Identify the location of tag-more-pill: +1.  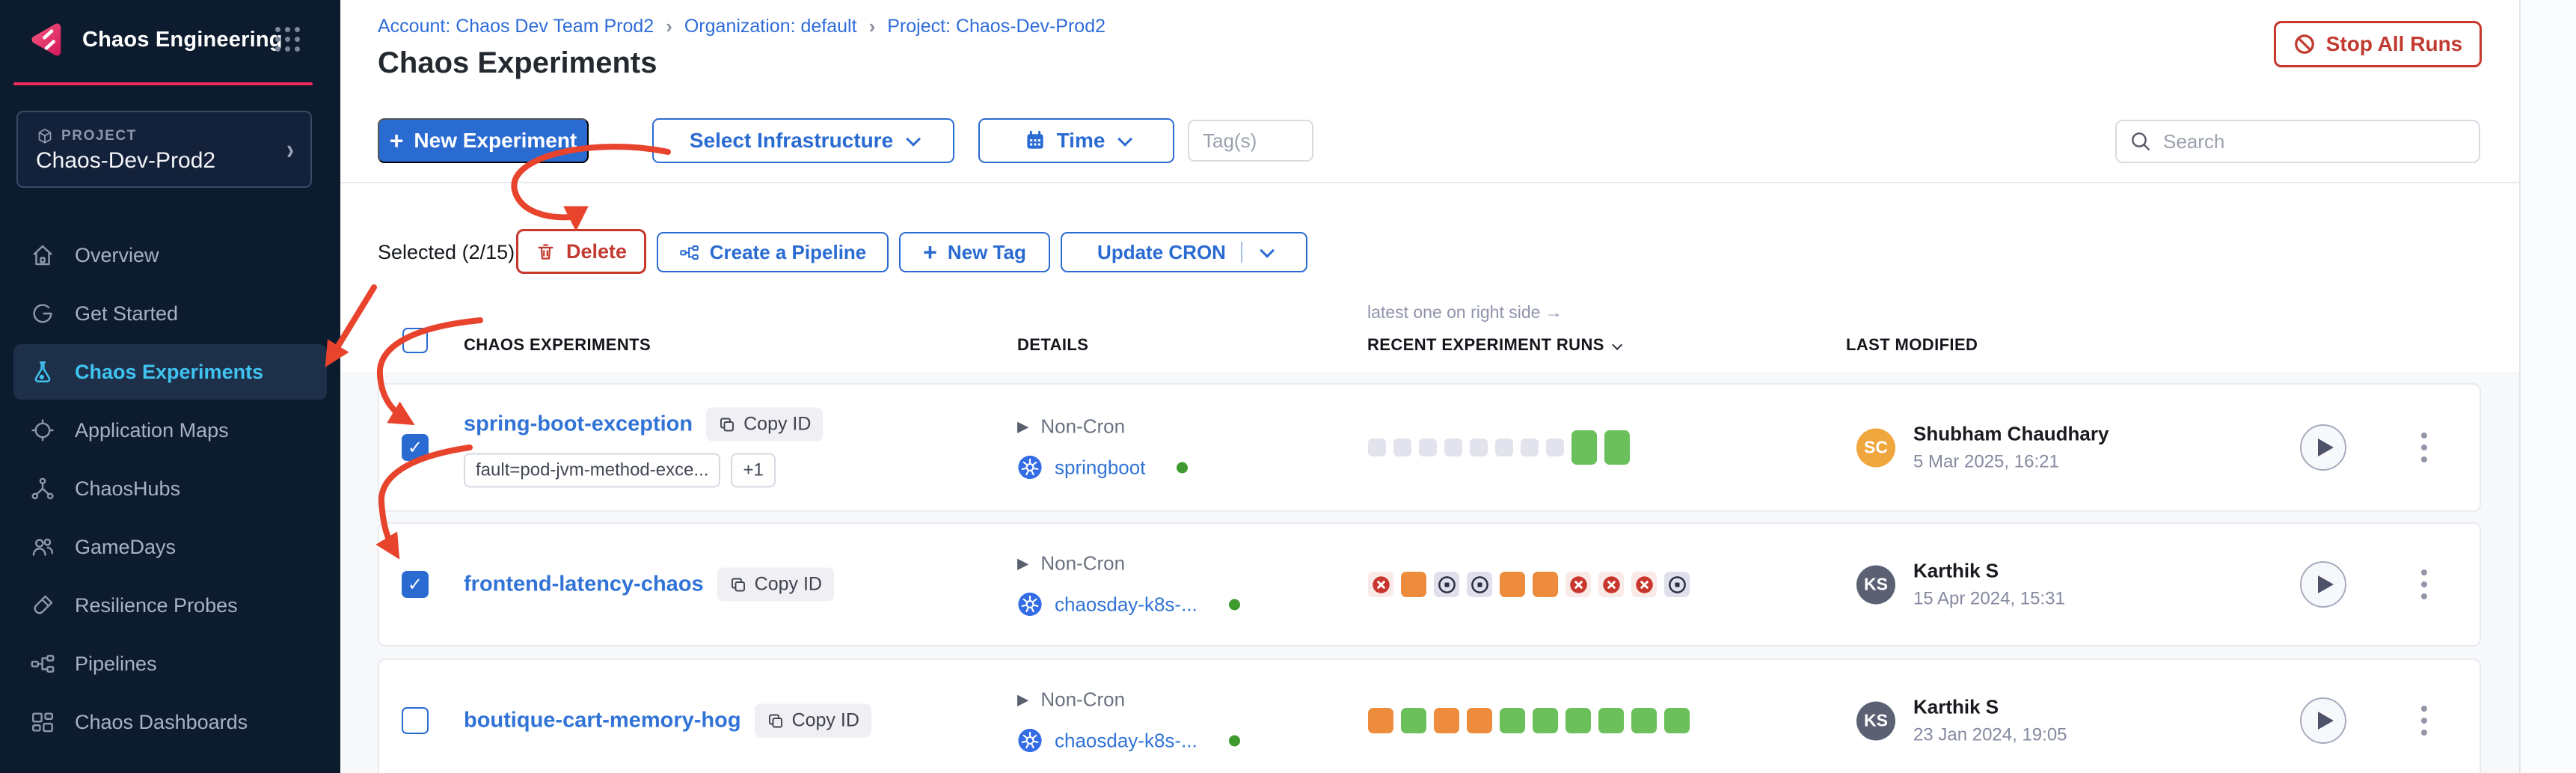
(753, 470).